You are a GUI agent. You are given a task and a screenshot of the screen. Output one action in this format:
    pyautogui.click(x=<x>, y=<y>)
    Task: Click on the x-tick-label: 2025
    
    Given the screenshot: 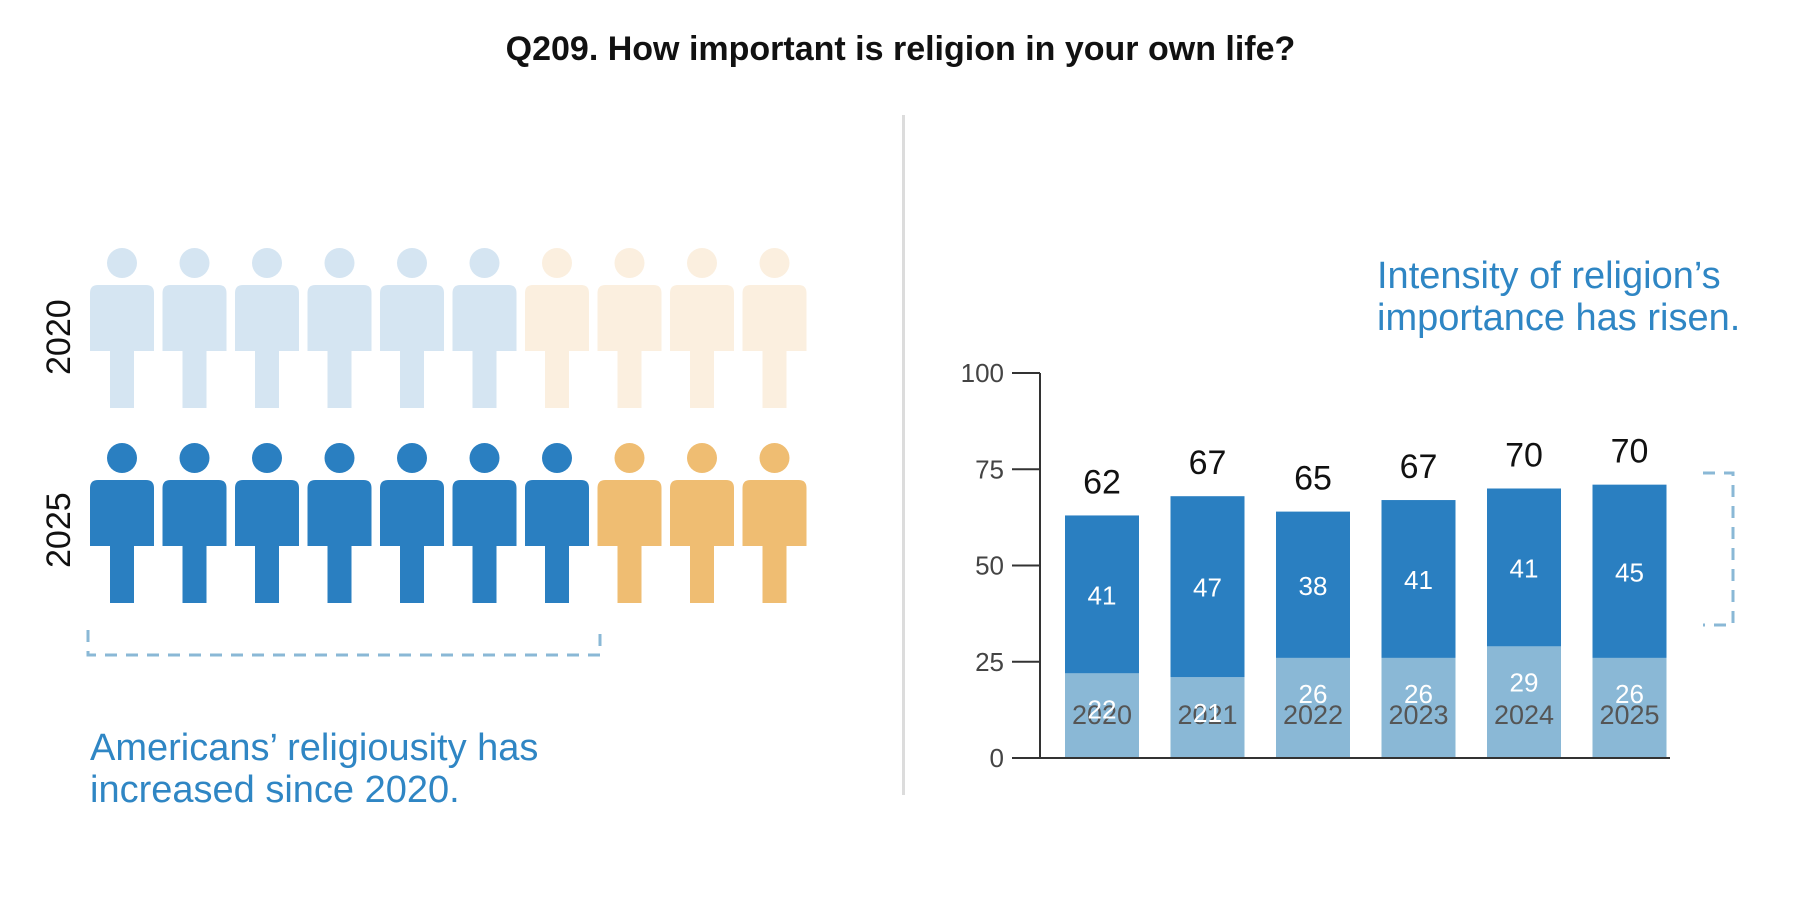 What is the action you would take?
    pyautogui.click(x=1629, y=715)
    